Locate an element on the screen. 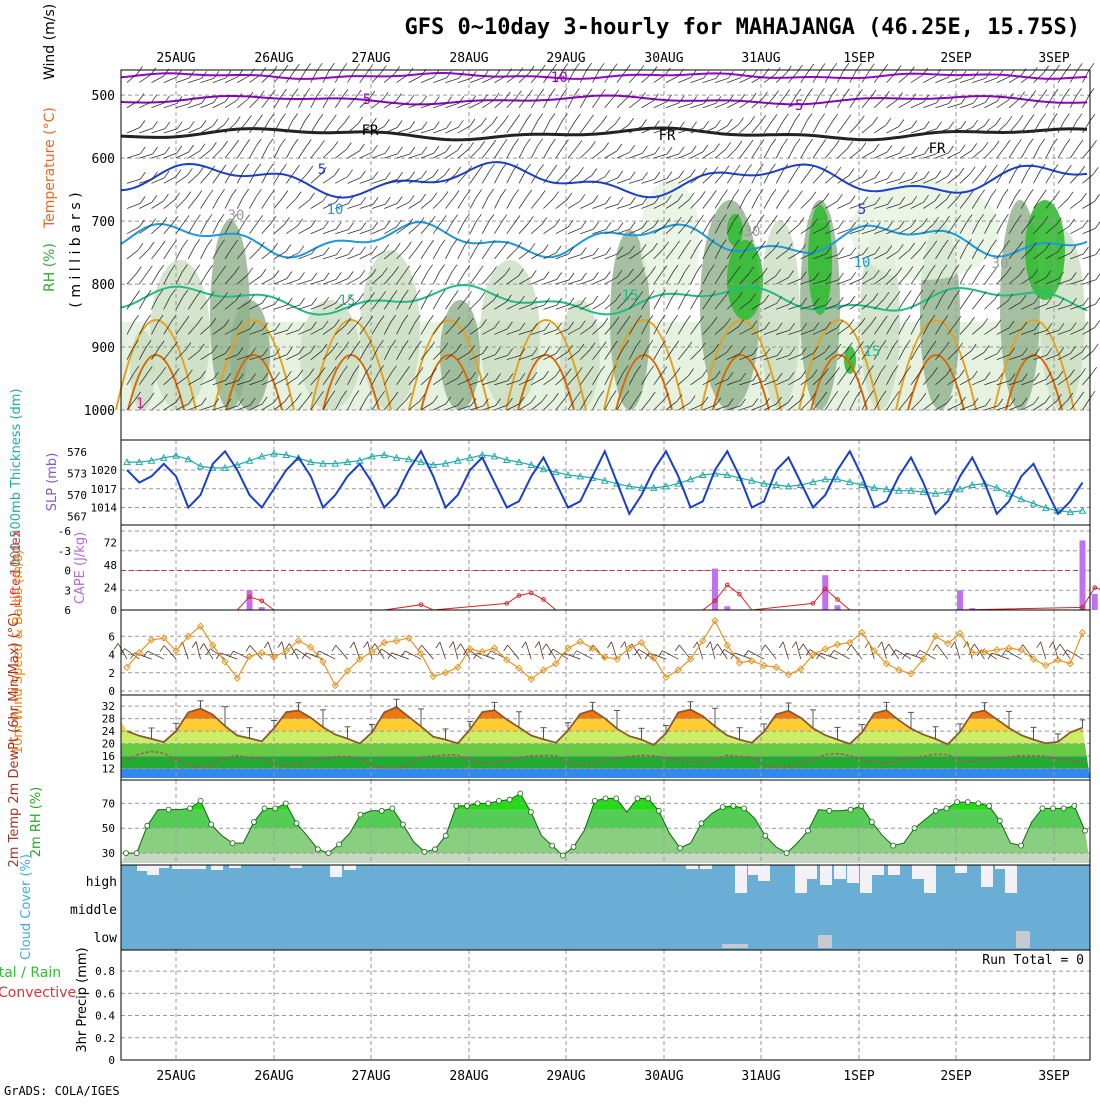 Image resolution: width=1100 pixels, height=1104 pixels. run-total: Run Total = 0 is located at coordinates (1033, 960).